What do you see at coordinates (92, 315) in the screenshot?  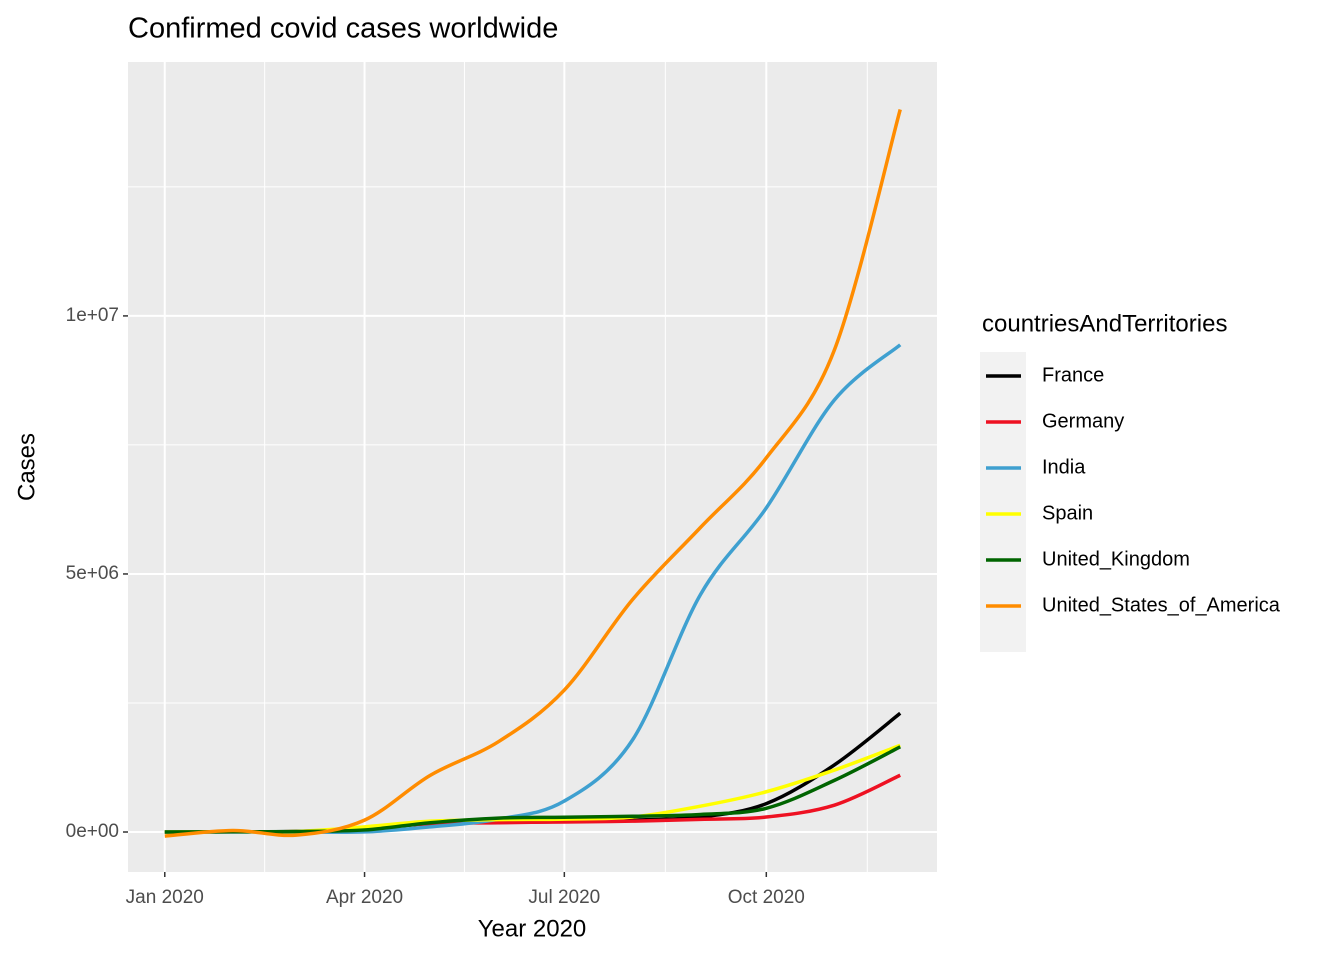 I see `y-tick-label: 1e+07` at bounding box center [92, 315].